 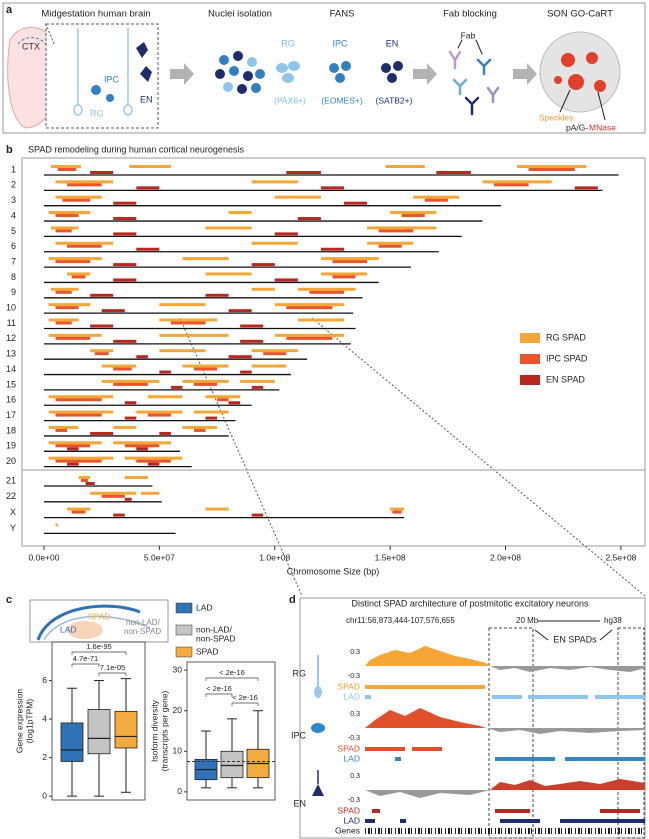 I want to click on chromosome-label: 16, so click(x=11, y=400).